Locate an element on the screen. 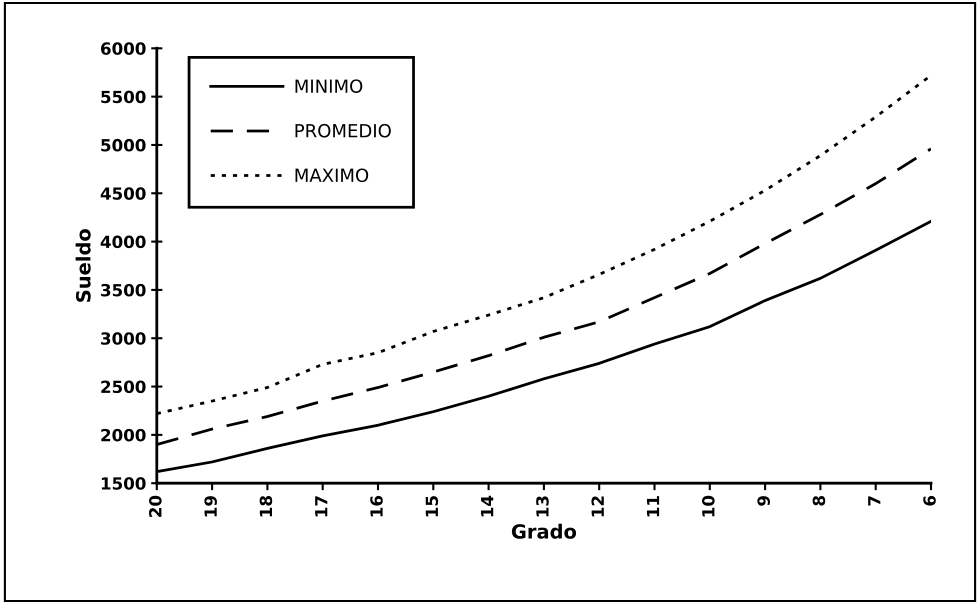 The image size is (980, 604). x-tick-label: 10 is located at coordinates (708, 506).